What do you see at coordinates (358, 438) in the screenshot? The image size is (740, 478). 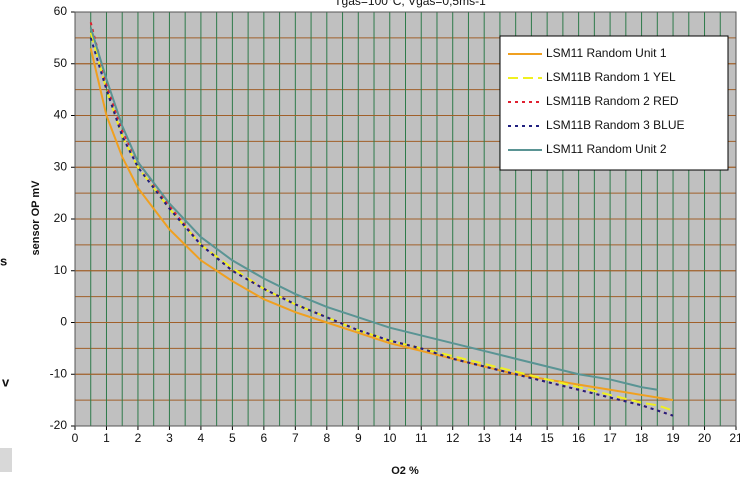 I see `x-tick-label: 9` at bounding box center [358, 438].